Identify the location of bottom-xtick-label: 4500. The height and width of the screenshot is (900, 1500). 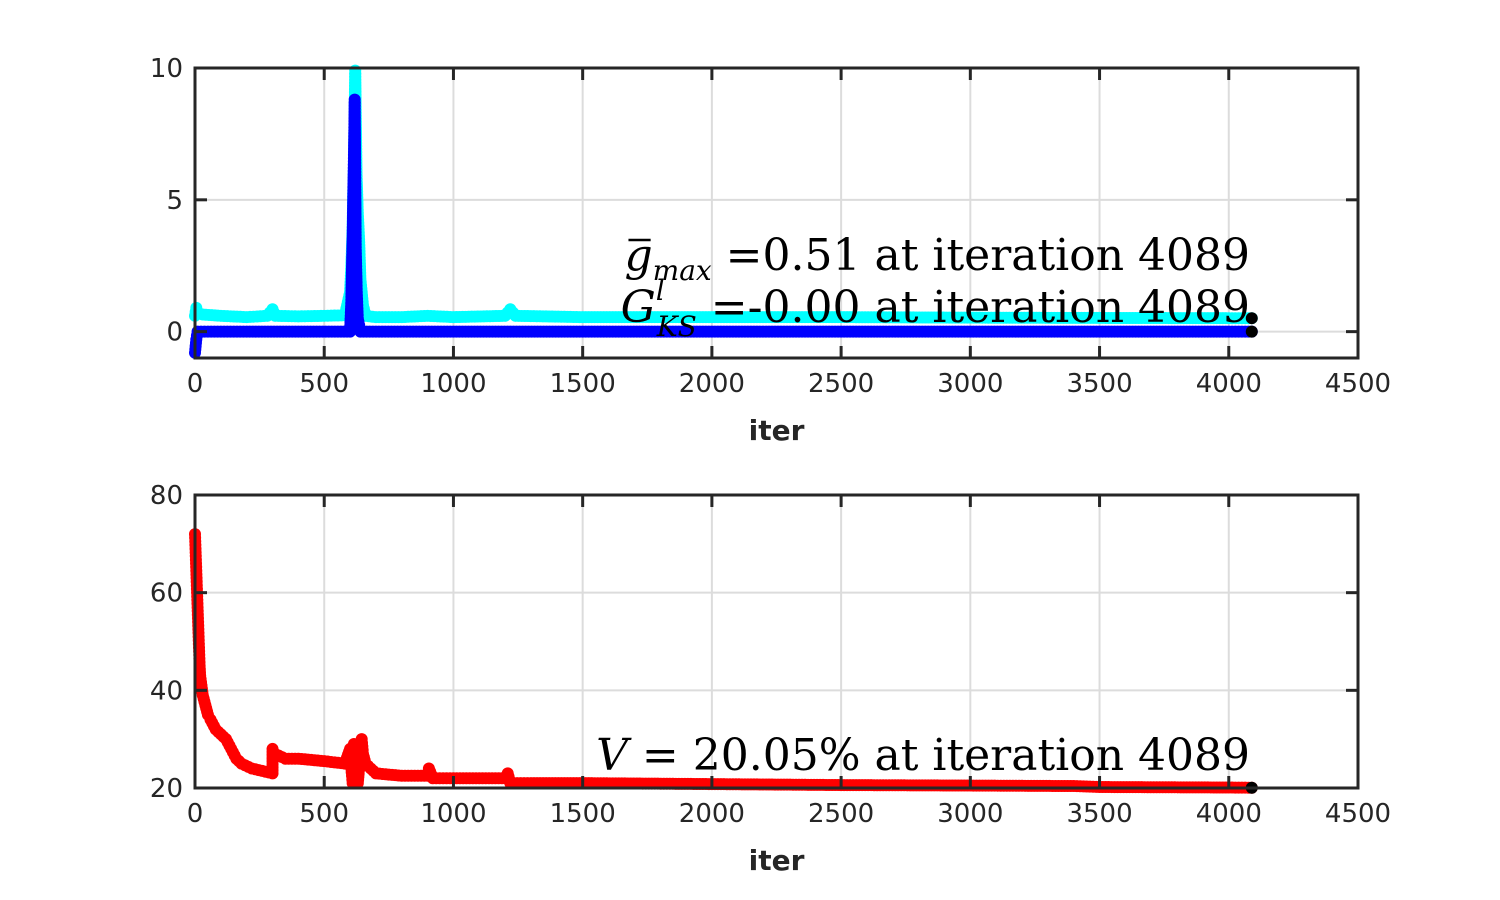
(1358, 814).